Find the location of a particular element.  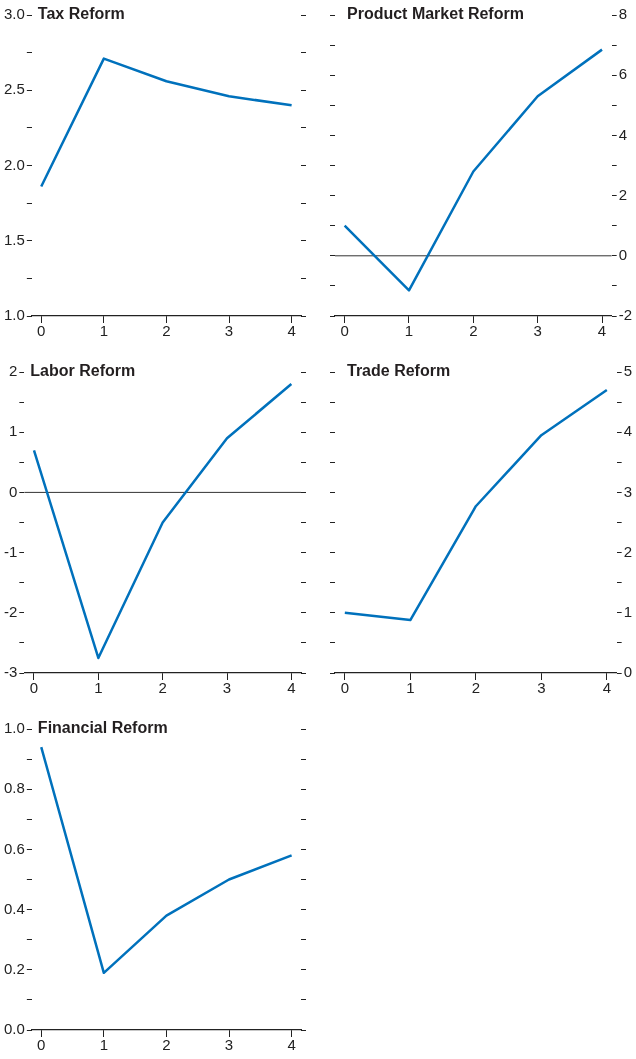

y-tick-label: 2 is located at coordinates (13, 371).